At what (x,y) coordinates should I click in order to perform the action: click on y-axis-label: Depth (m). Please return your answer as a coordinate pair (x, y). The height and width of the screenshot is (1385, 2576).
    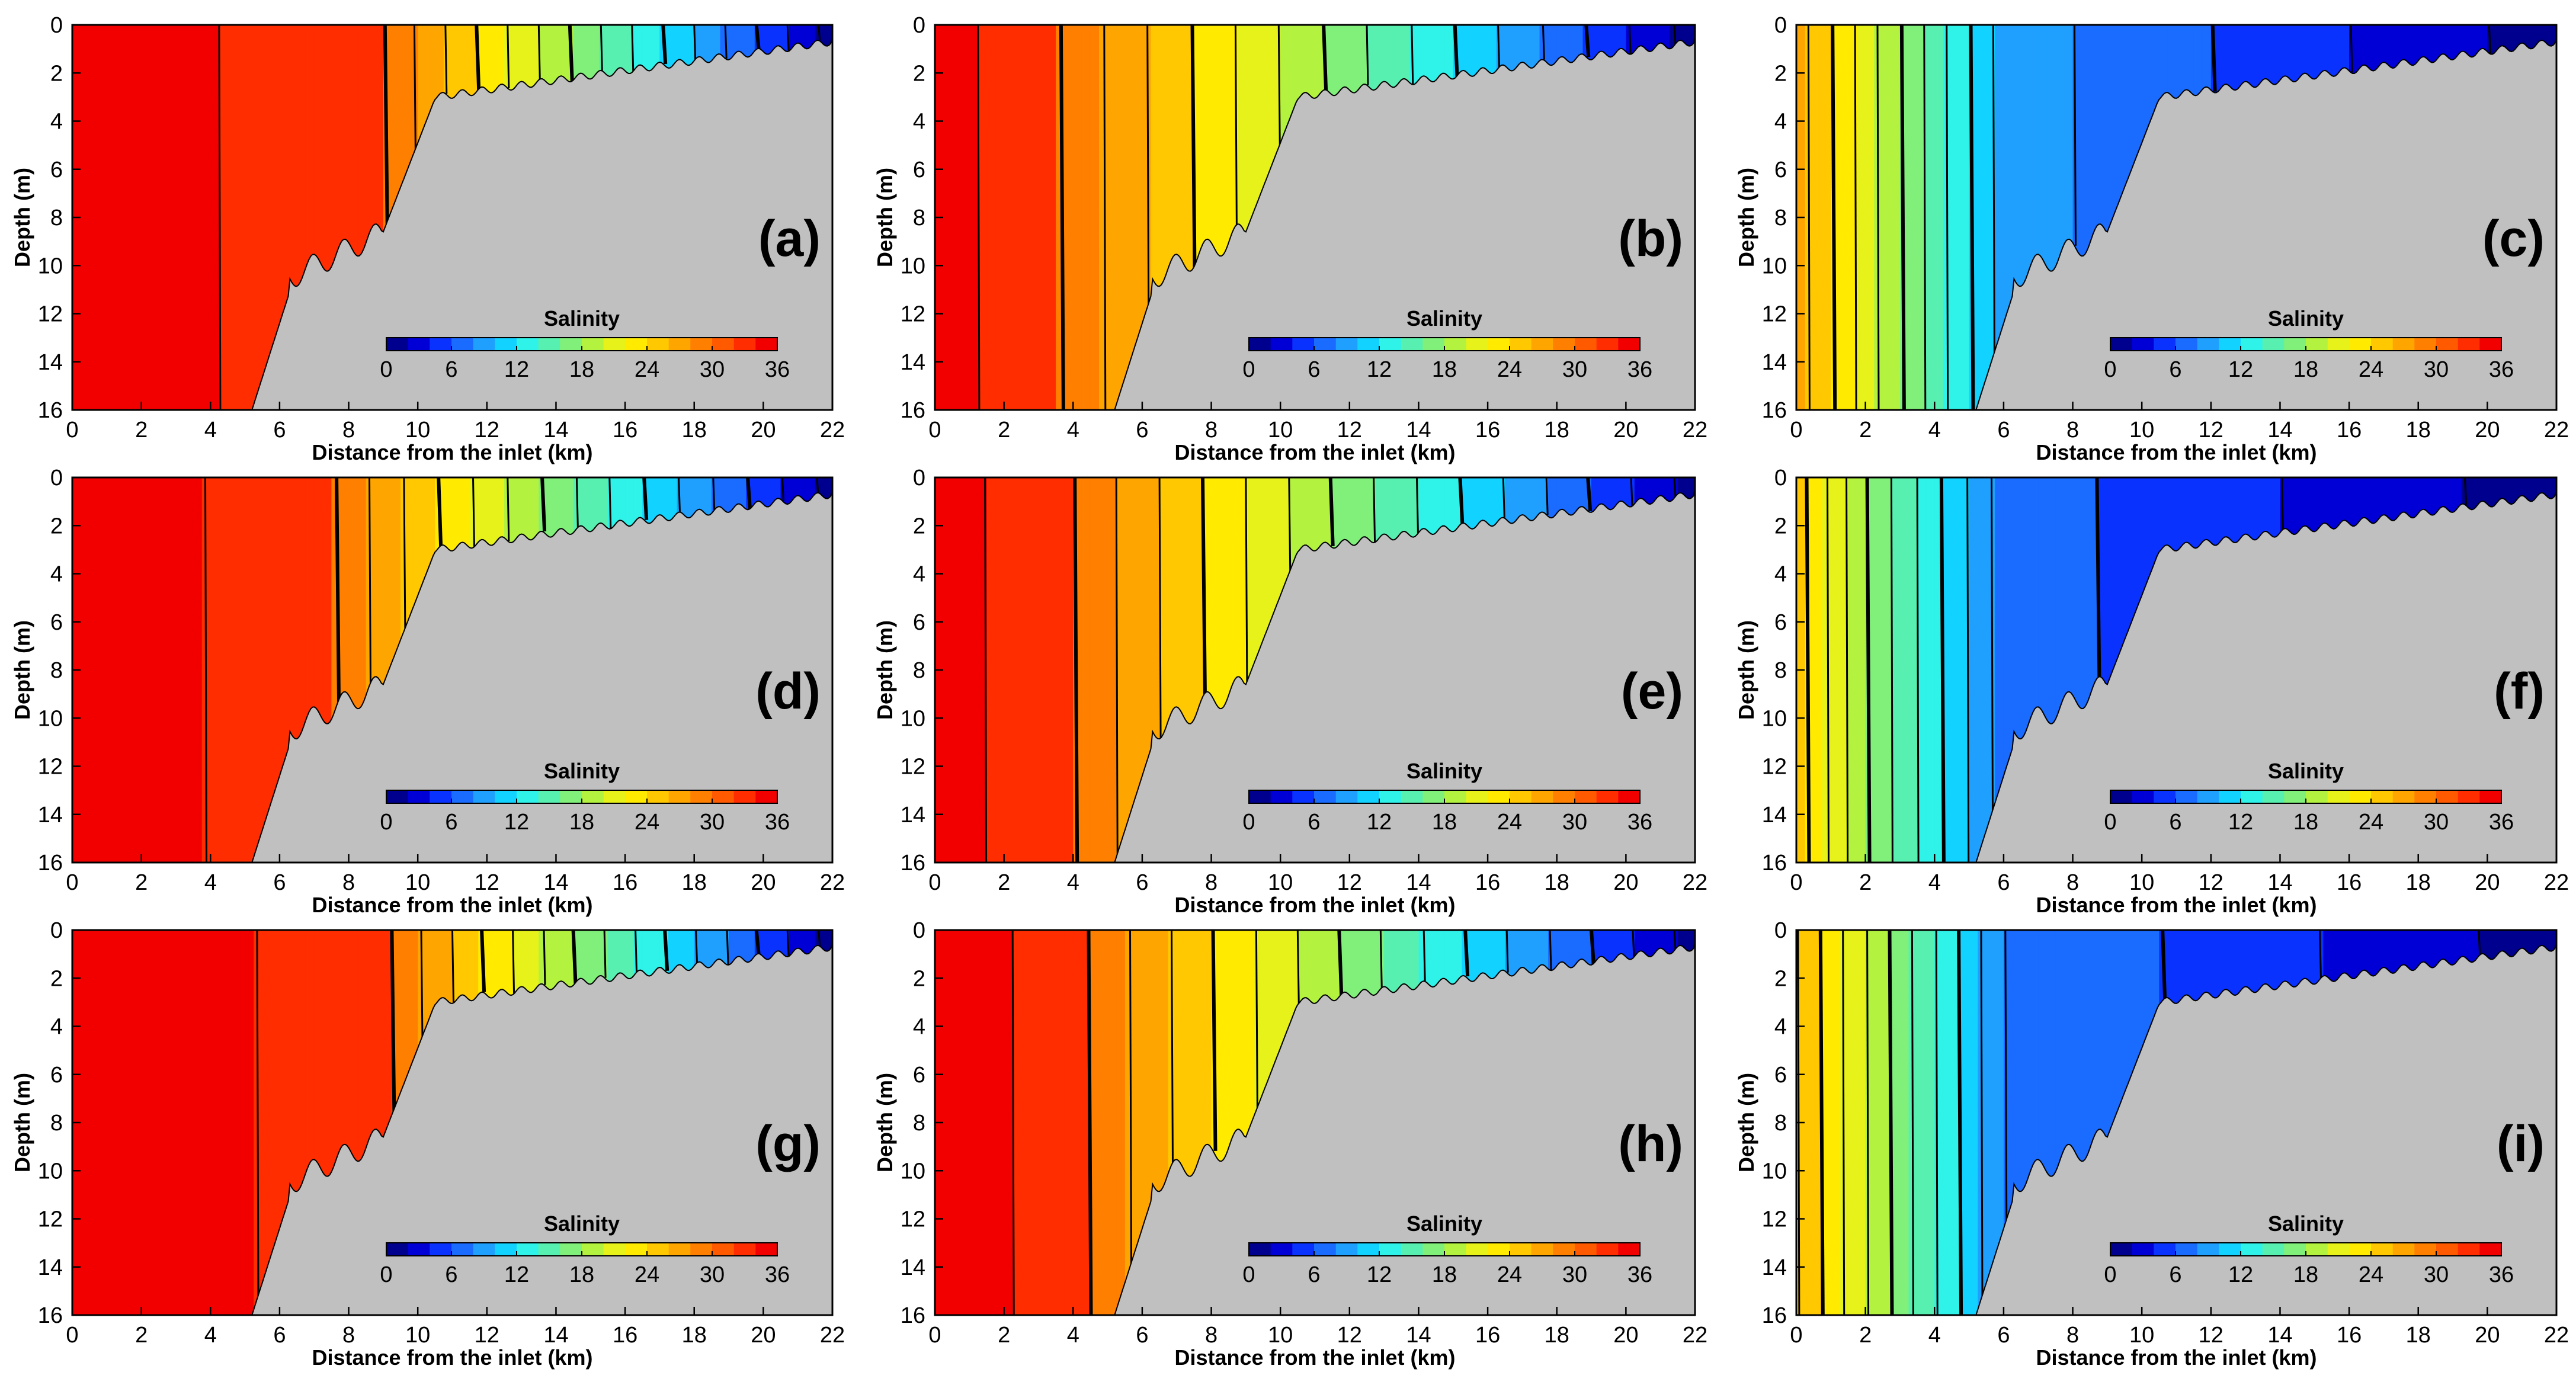
    Looking at the image, I should click on (1746, 670).